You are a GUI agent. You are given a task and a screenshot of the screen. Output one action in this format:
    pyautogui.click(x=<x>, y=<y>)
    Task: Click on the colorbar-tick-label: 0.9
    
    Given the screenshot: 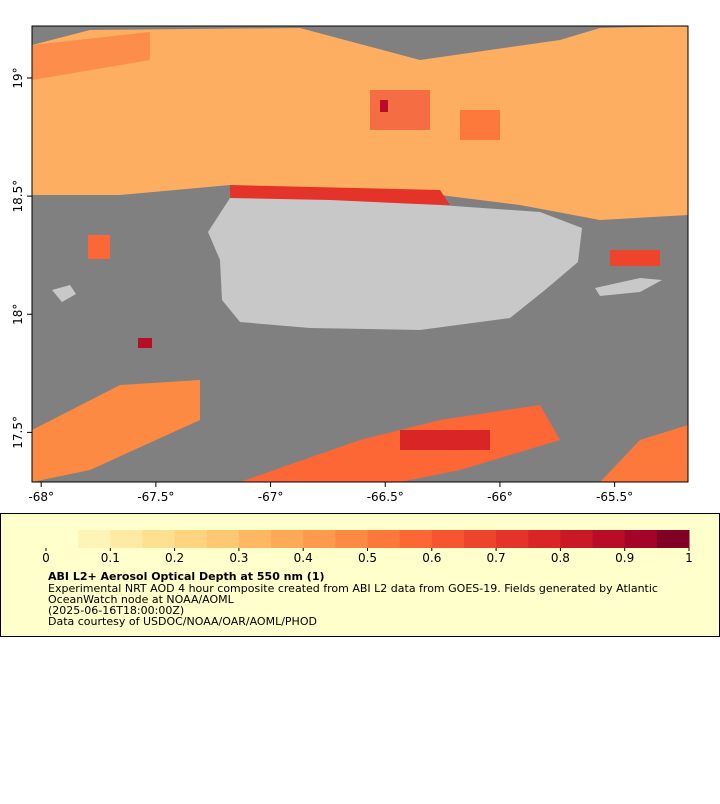 What is the action you would take?
    pyautogui.click(x=624, y=558)
    